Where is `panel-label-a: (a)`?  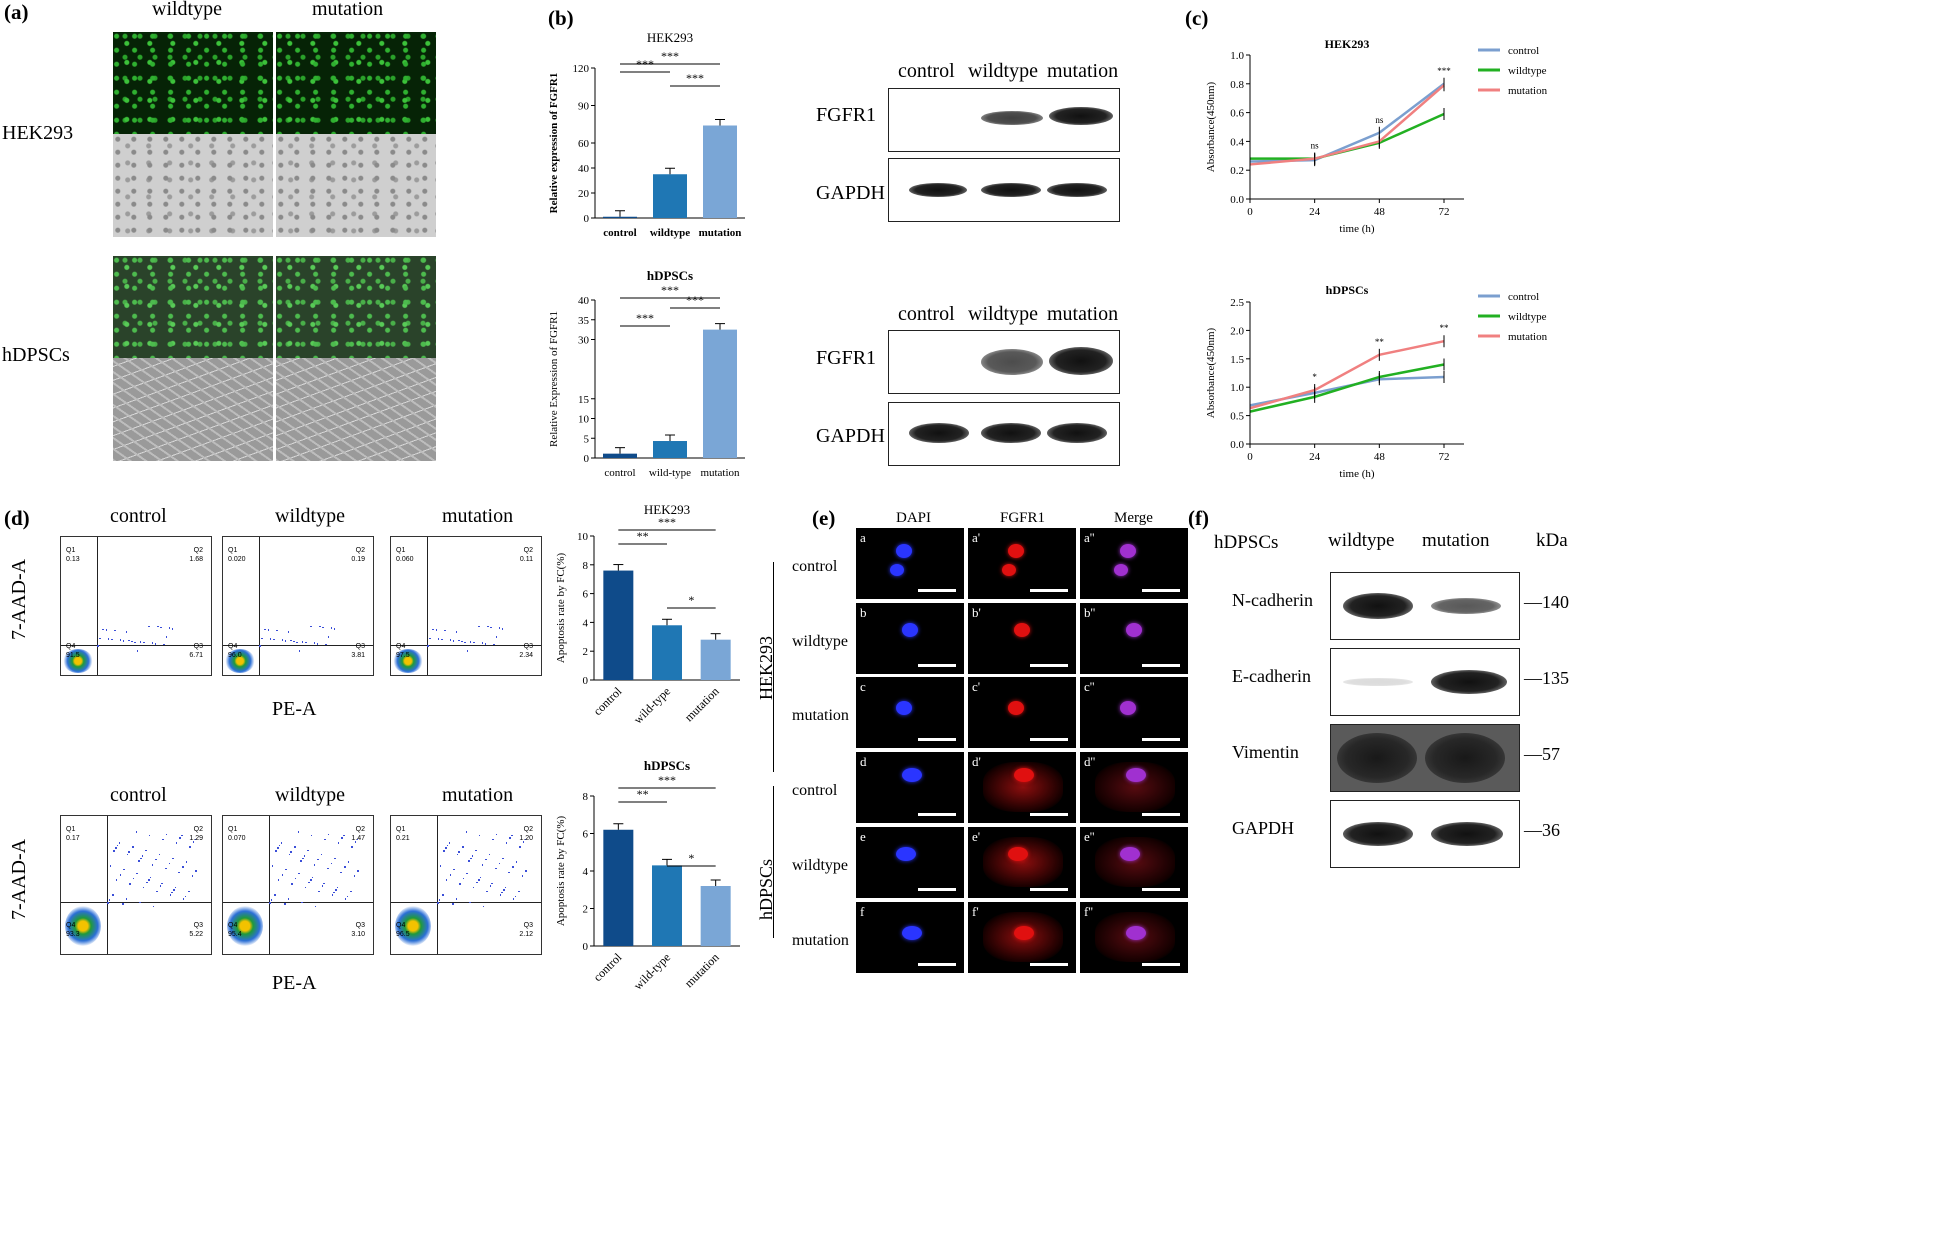 panel-label-a: (a) is located at coordinates (16, 12).